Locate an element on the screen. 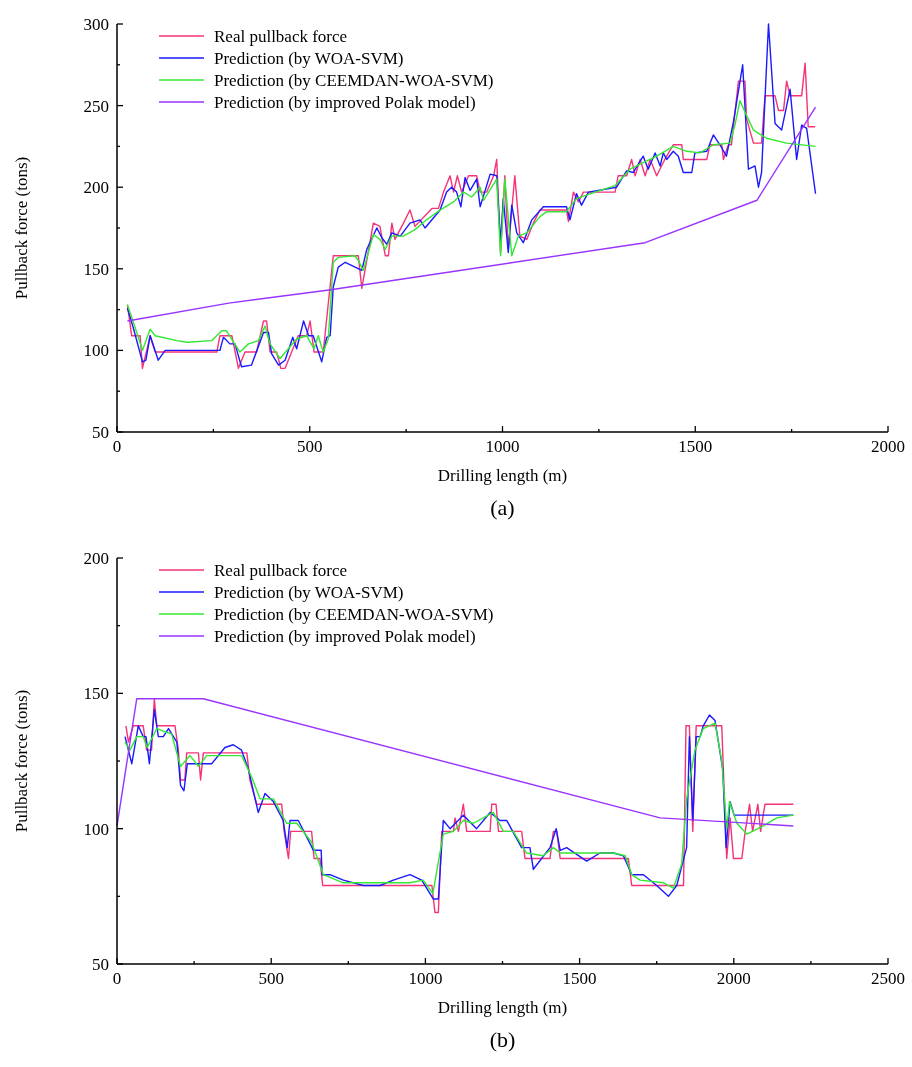 This screenshot has height=1067, width=912. text: (b) is located at coordinates (502, 1039).